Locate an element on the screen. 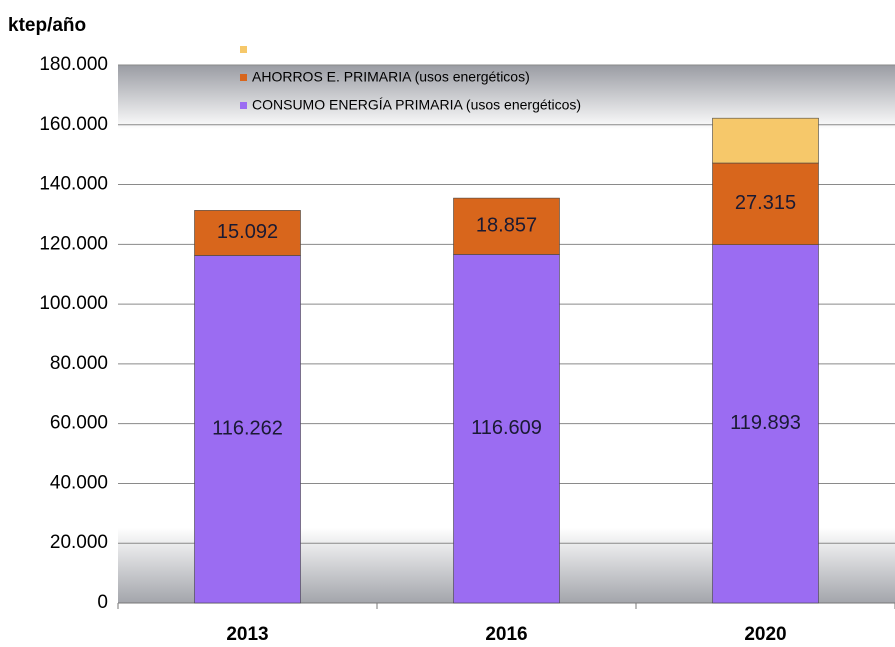 This screenshot has height=647, width=895. value-label: 116.262 is located at coordinates (247, 429).